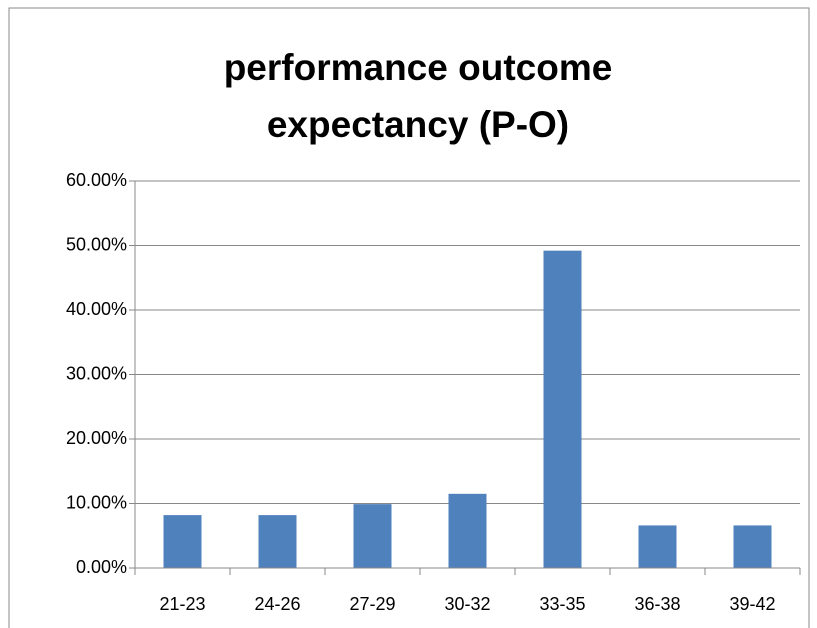  What do you see at coordinates (96, 502) in the screenshot?
I see `y-tick-label: 10.00%` at bounding box center [96, 502].